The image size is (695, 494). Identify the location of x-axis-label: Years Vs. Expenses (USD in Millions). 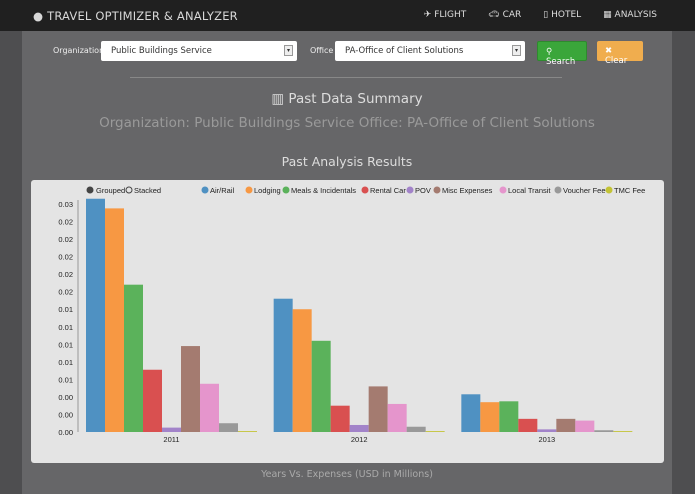
(347, 474).